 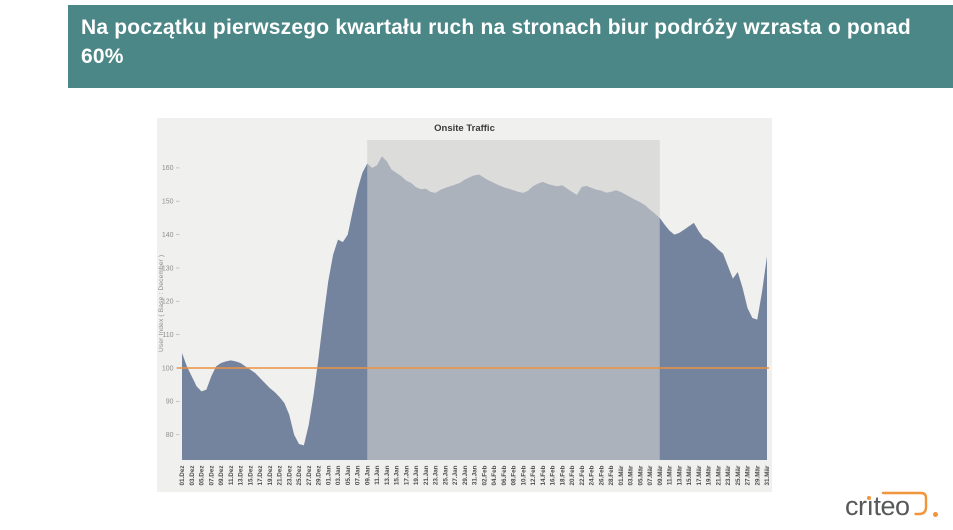 What do you see at coordinates (504, 475) in the screenshot?
I see `x-tick-label: 06.Feb` at bounding box center [504, 475].